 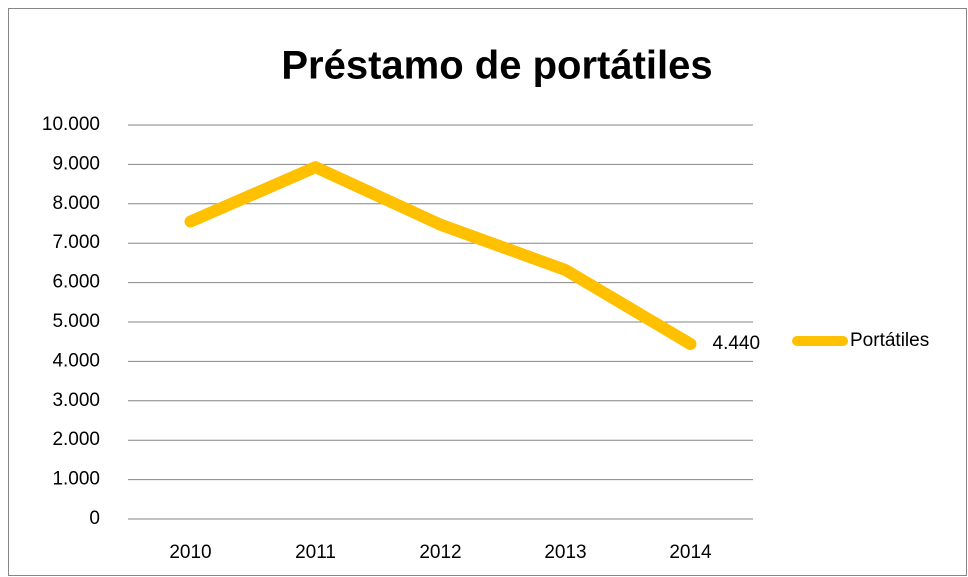 What do you see at coordinates (76, 439) in the screenshot?
I see `y-tick-label: 2.000` at bounding box center [76, 439].